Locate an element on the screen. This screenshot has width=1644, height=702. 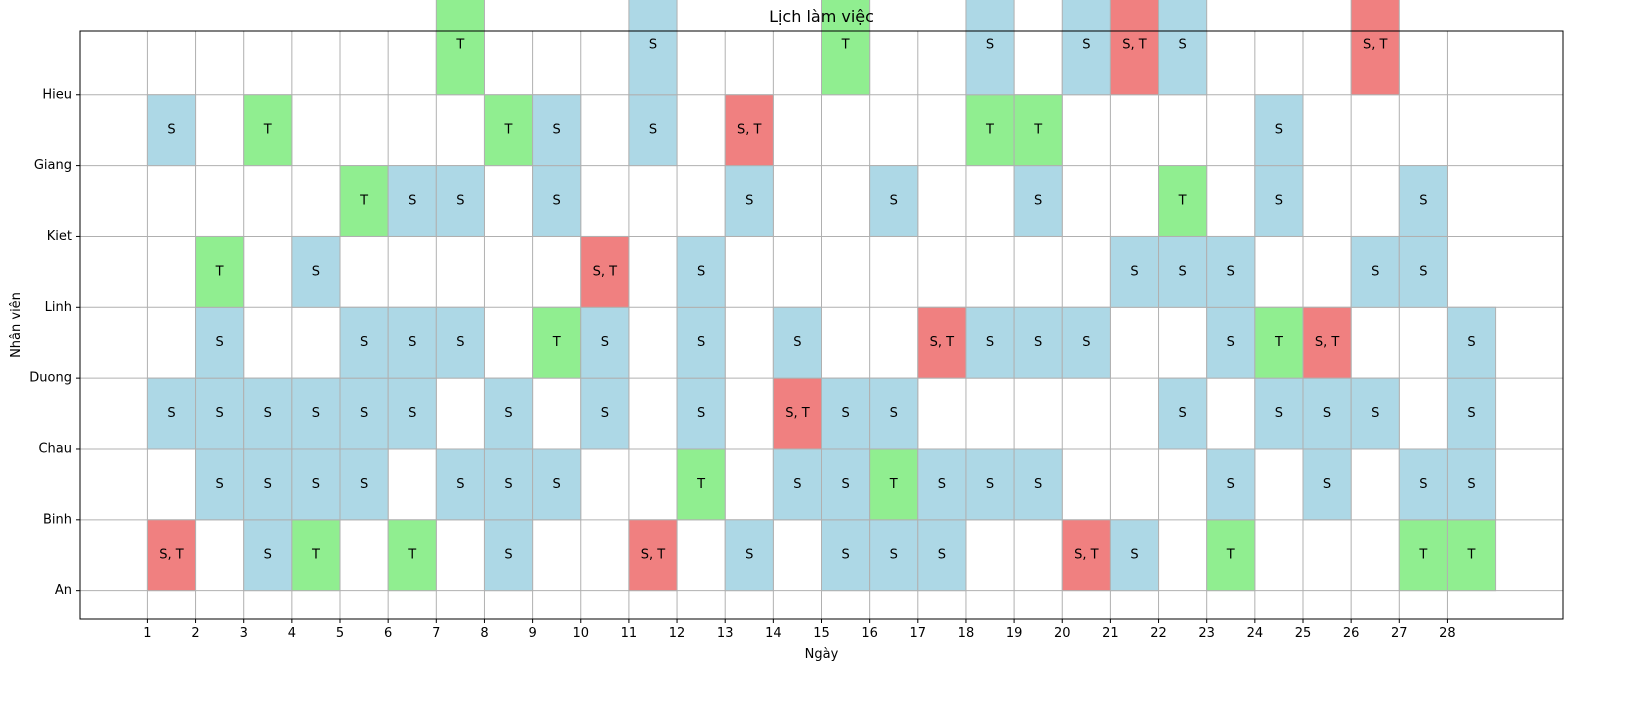
x-tick-label: 2 is located at coordinates (195, 633).